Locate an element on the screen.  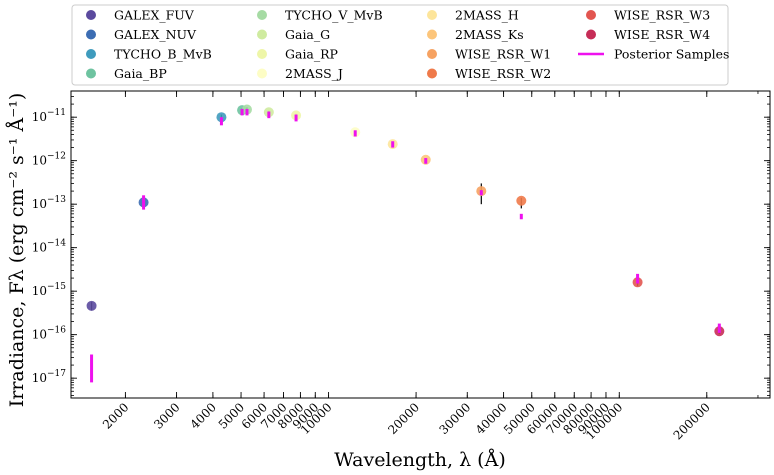
y-tick-label: 10−14 is located at coordinates (49, 247).